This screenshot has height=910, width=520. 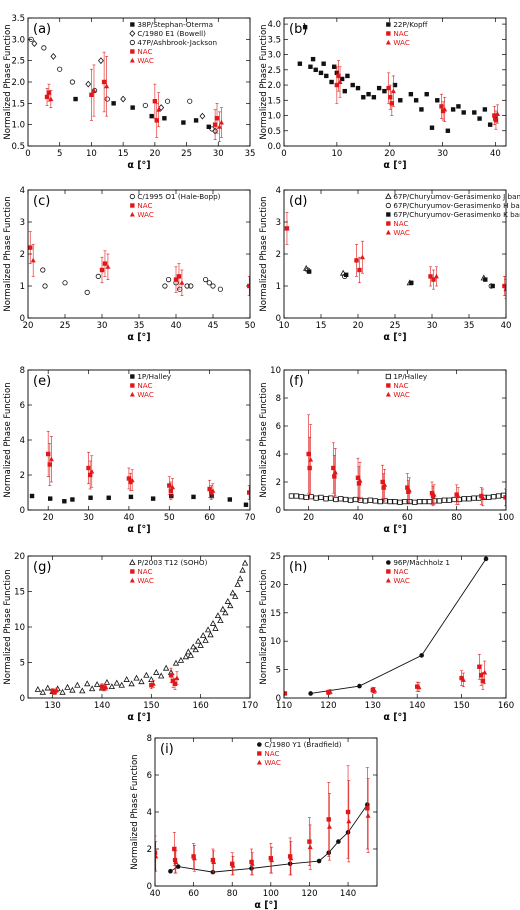 I want to click on panel-label: (e), so click(x=42, y=381).